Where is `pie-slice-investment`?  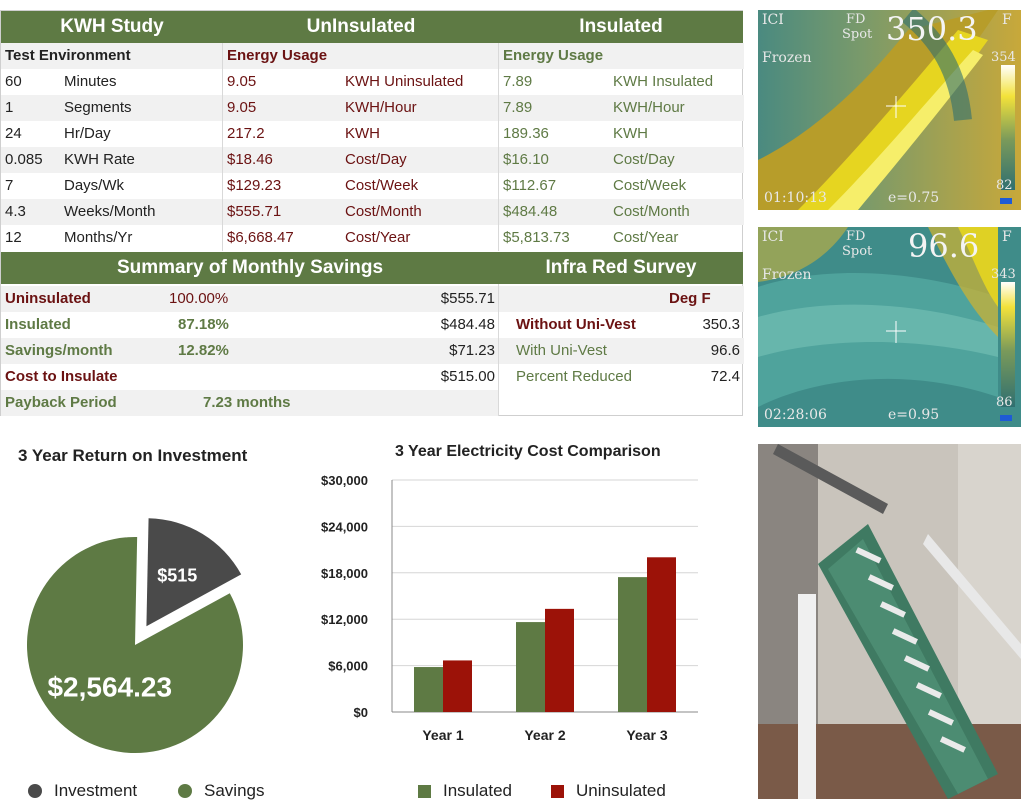 pie-slice-investment is located at coordinates (194, 572).